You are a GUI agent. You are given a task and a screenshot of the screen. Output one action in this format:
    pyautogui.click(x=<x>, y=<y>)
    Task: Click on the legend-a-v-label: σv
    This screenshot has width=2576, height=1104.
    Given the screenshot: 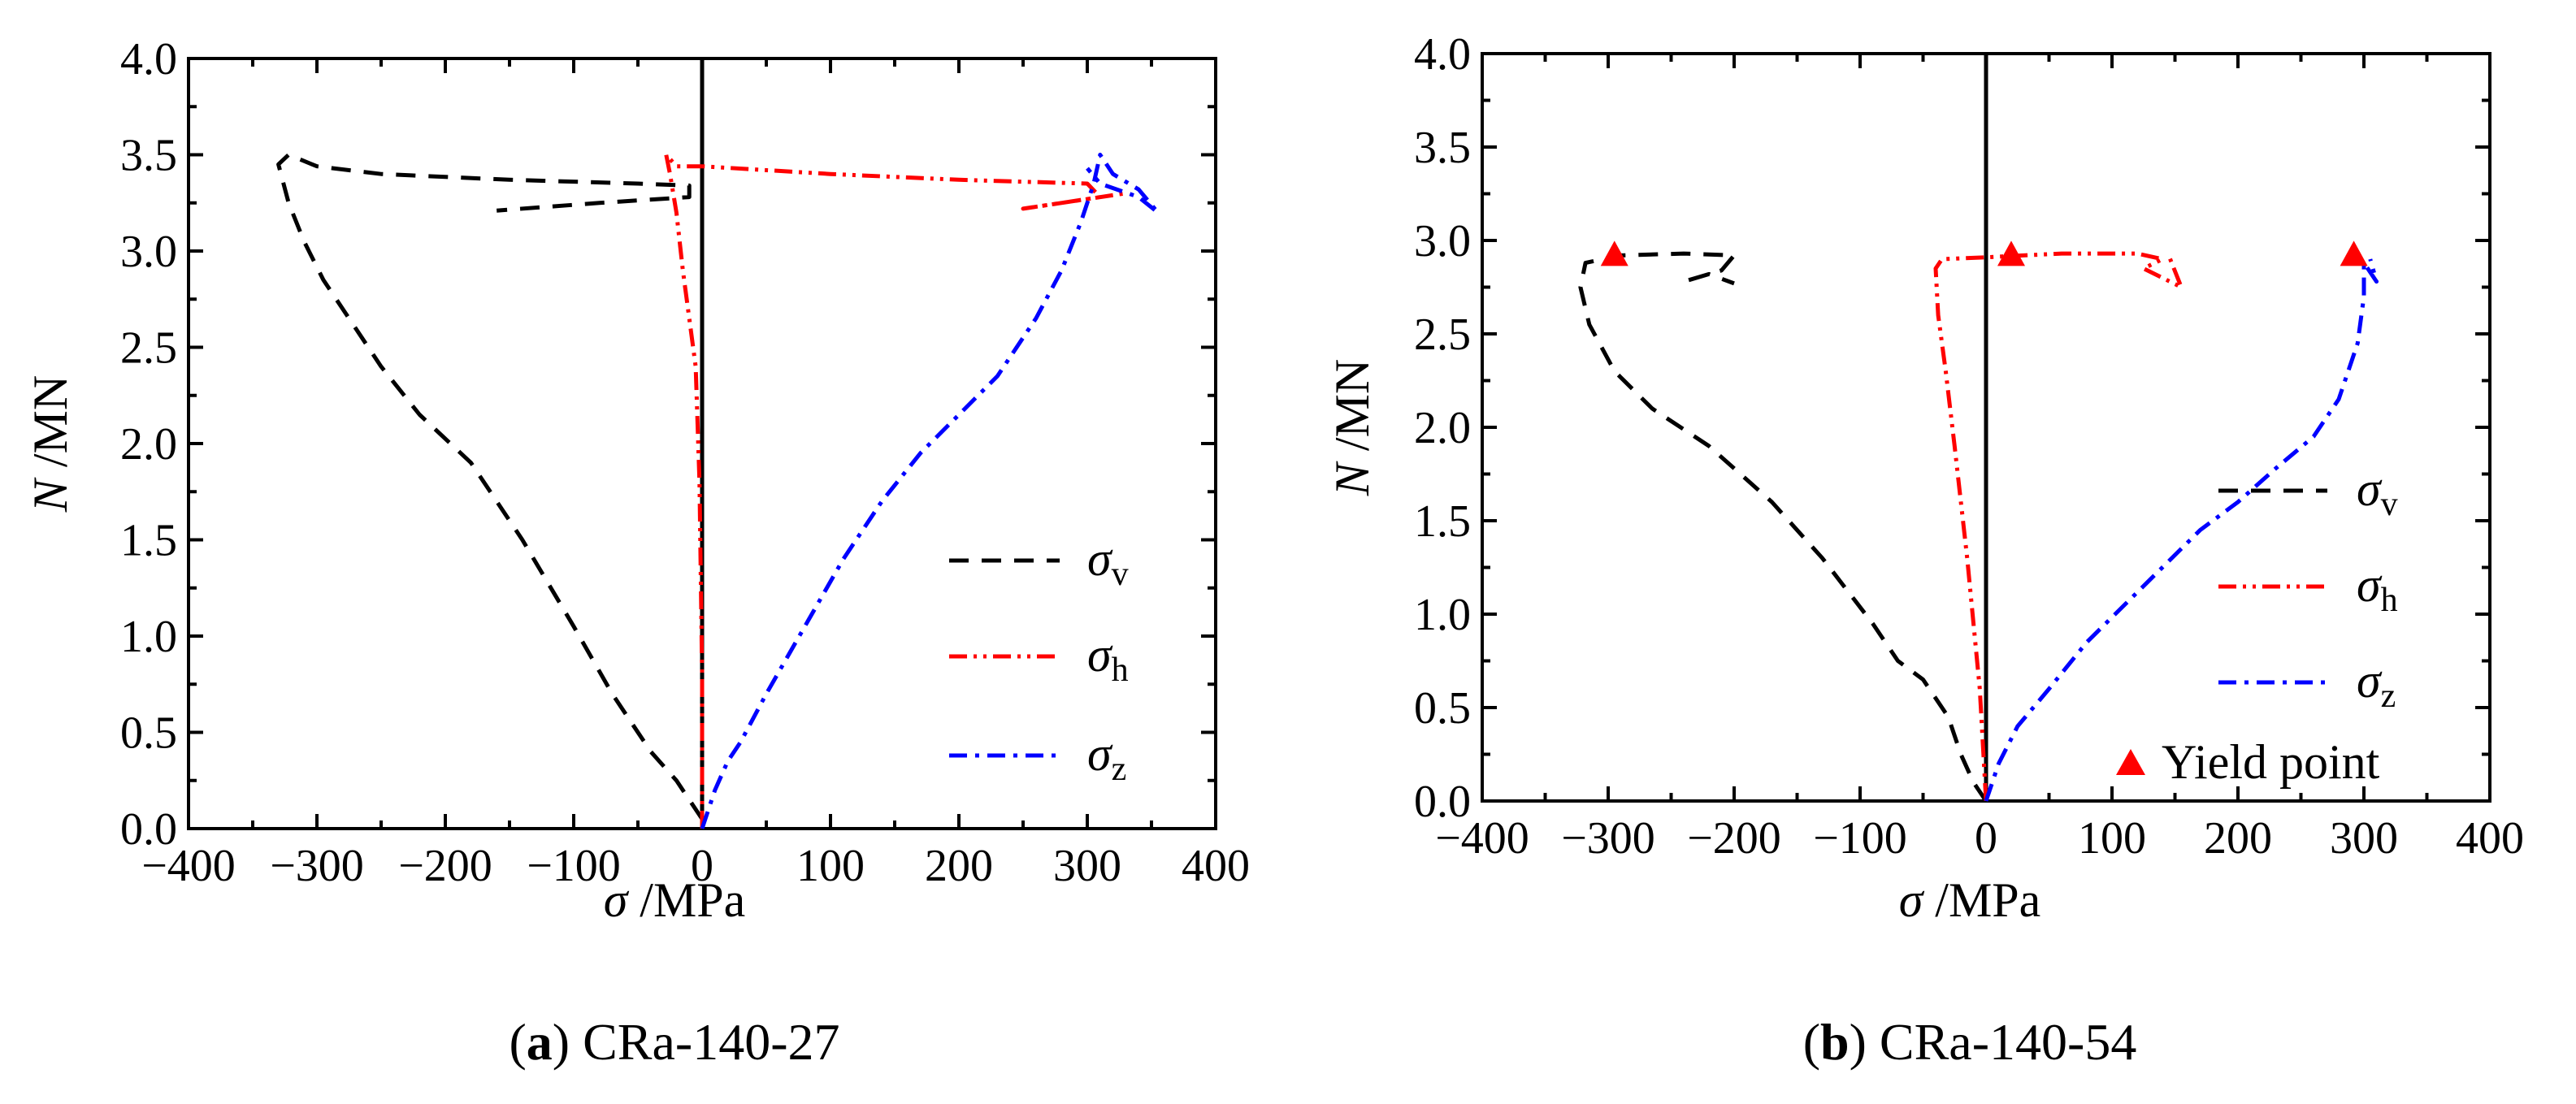 What is the action you would take?
    pyautogui.click(x=1108, y=562)
    